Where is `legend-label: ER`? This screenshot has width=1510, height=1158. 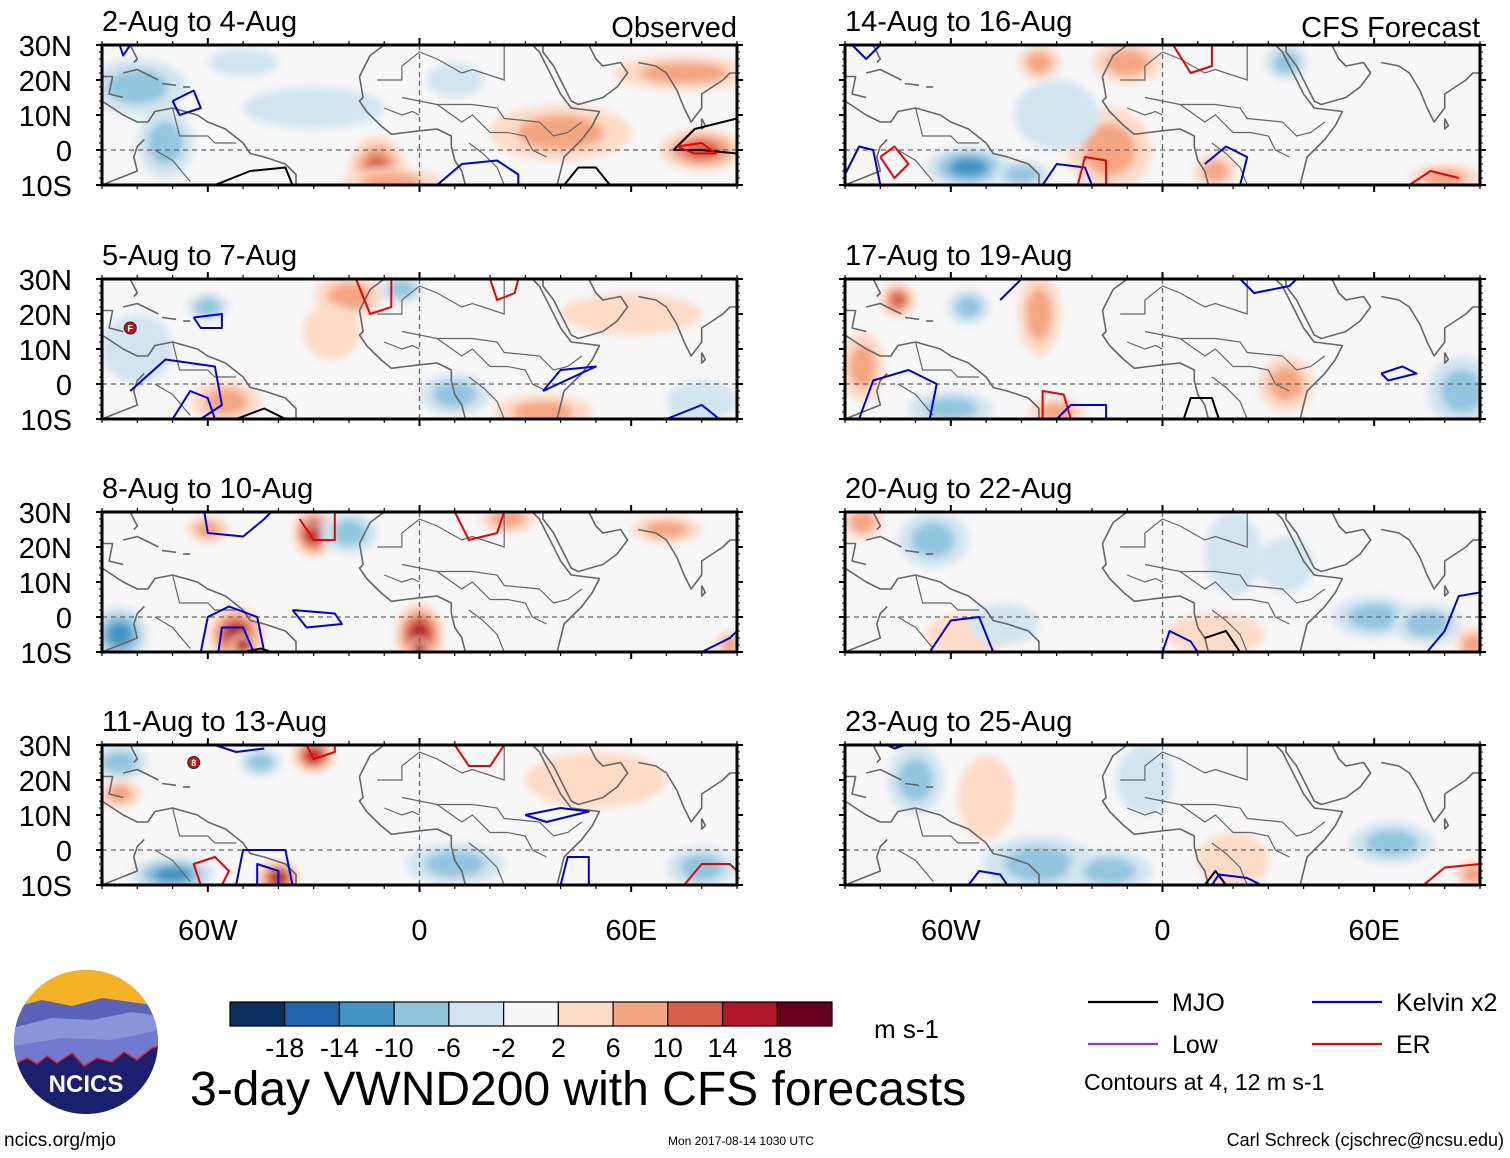
legend-label: ER is located at coordinates (1413, 1045).